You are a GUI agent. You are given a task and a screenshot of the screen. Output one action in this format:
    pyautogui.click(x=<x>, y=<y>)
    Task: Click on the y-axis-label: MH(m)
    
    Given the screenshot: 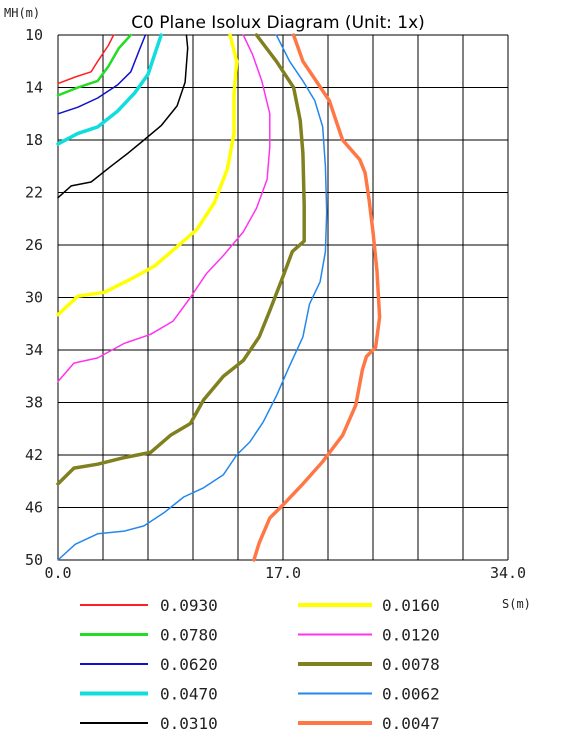 What is the action you would take?
    pyautogui.click(x=22, y=13)
    